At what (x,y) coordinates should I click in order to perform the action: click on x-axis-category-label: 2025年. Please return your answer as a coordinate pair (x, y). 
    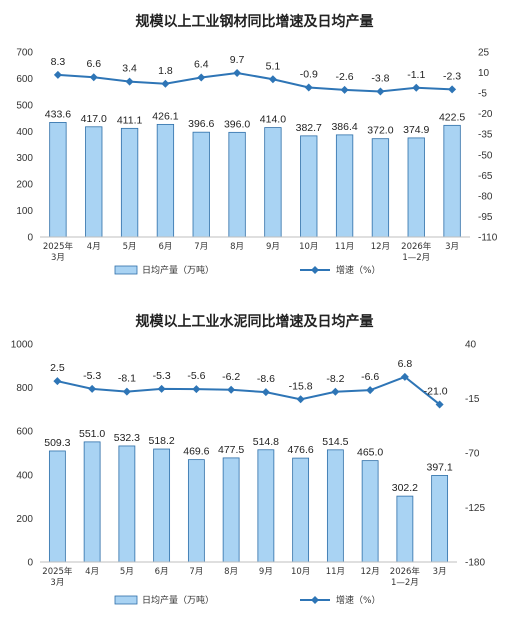
    Looking at the image, I should click on (57, 571).